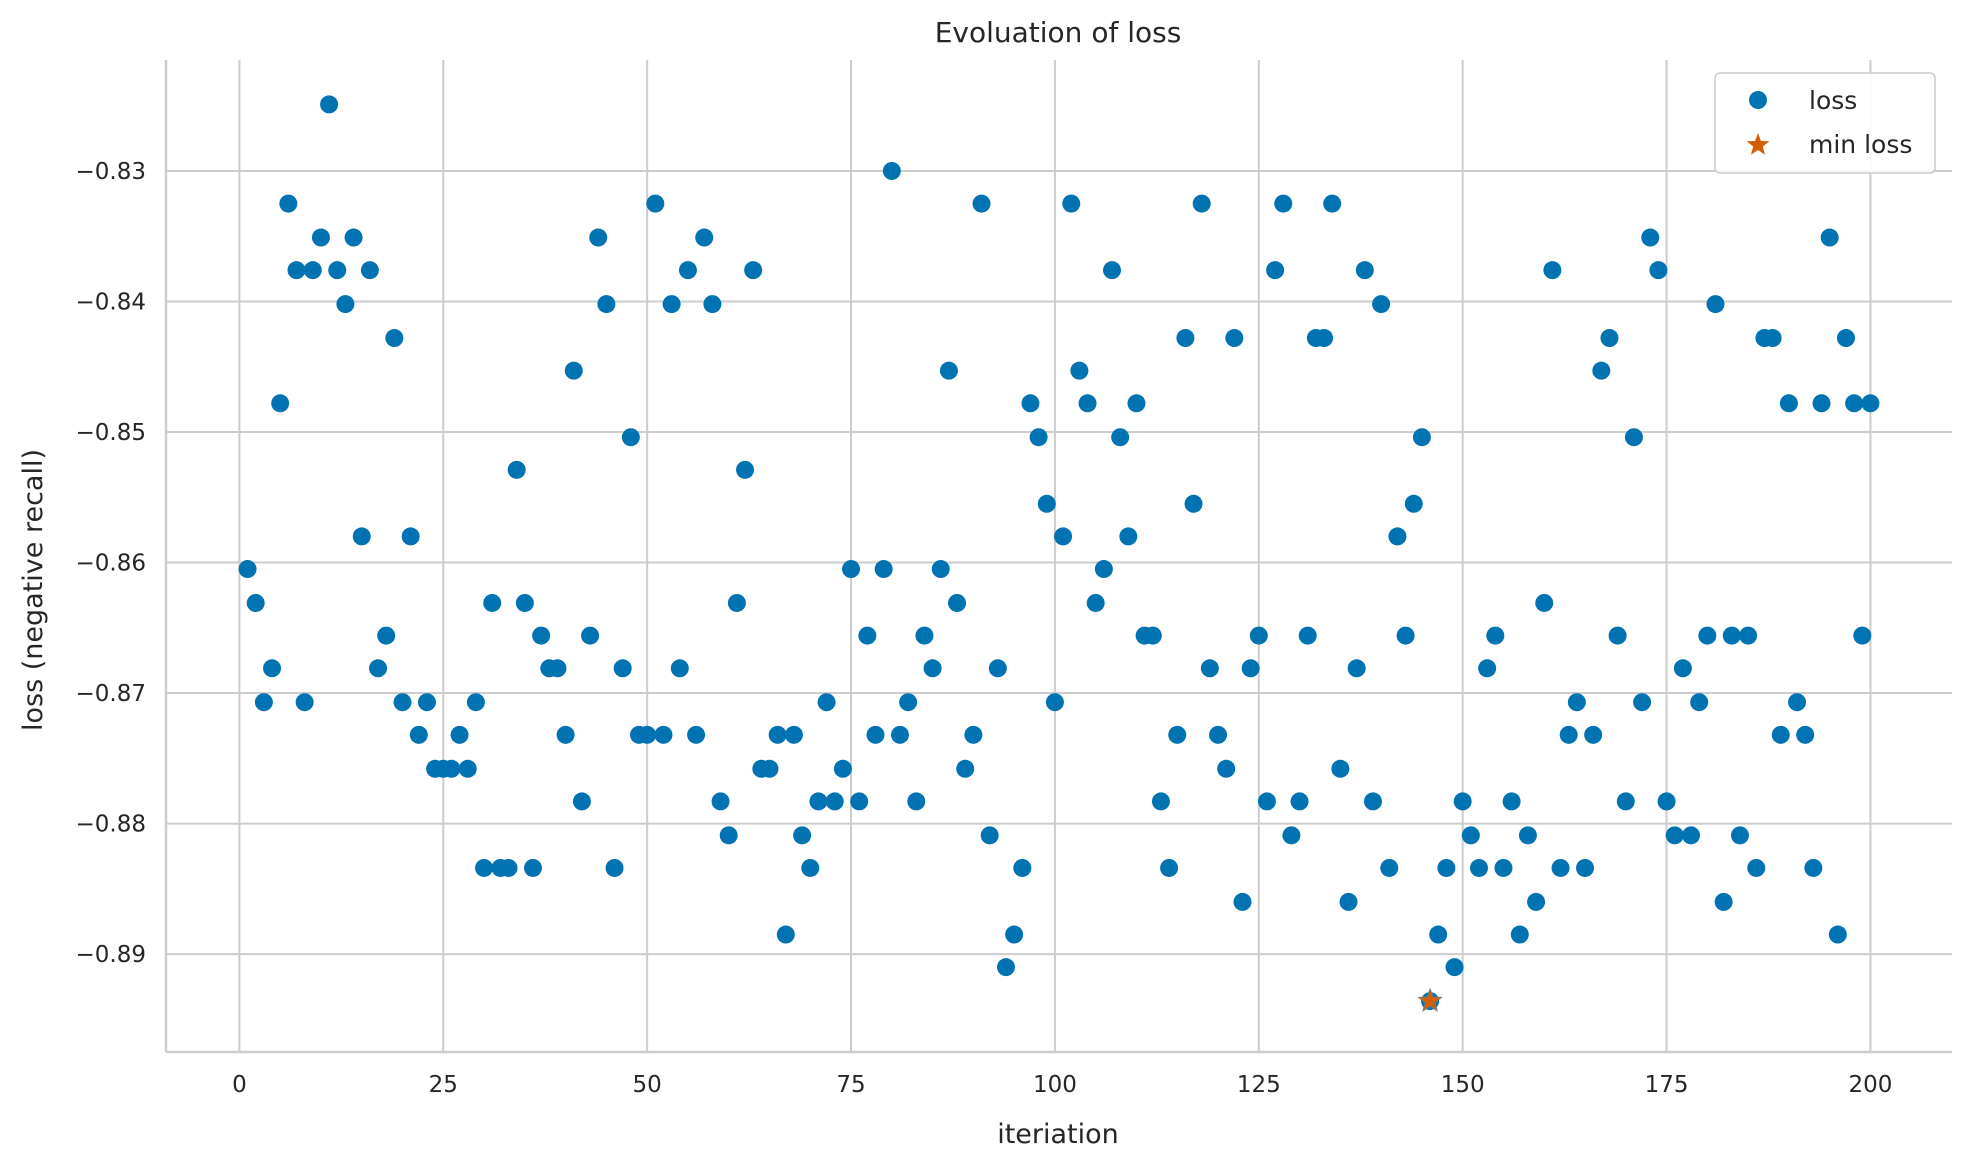 This screenshot has width=1968, height=1170. Describe the element at coordinates (33, 590) in the screenshot. I see `y-axis-label: loss (negative recall)` at that location.